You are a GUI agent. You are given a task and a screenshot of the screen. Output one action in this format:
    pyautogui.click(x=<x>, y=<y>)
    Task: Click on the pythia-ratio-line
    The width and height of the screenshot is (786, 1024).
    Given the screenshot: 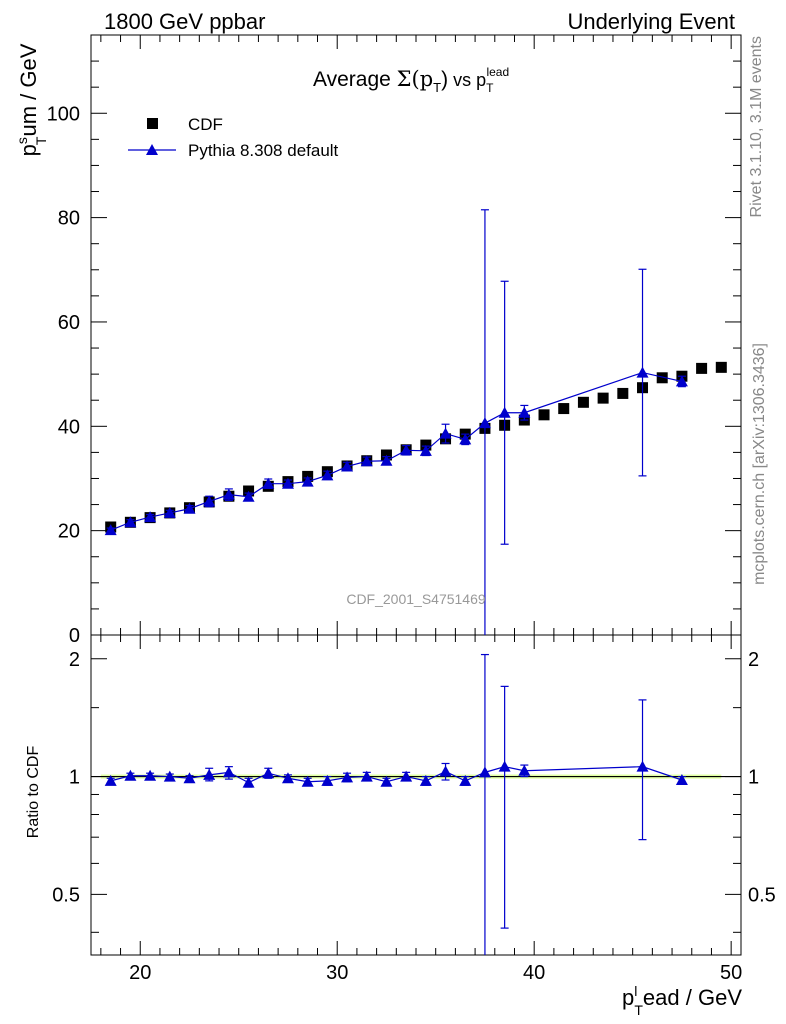 What is the action you would take?
    pyautogui.click(x=396, y=775)
    